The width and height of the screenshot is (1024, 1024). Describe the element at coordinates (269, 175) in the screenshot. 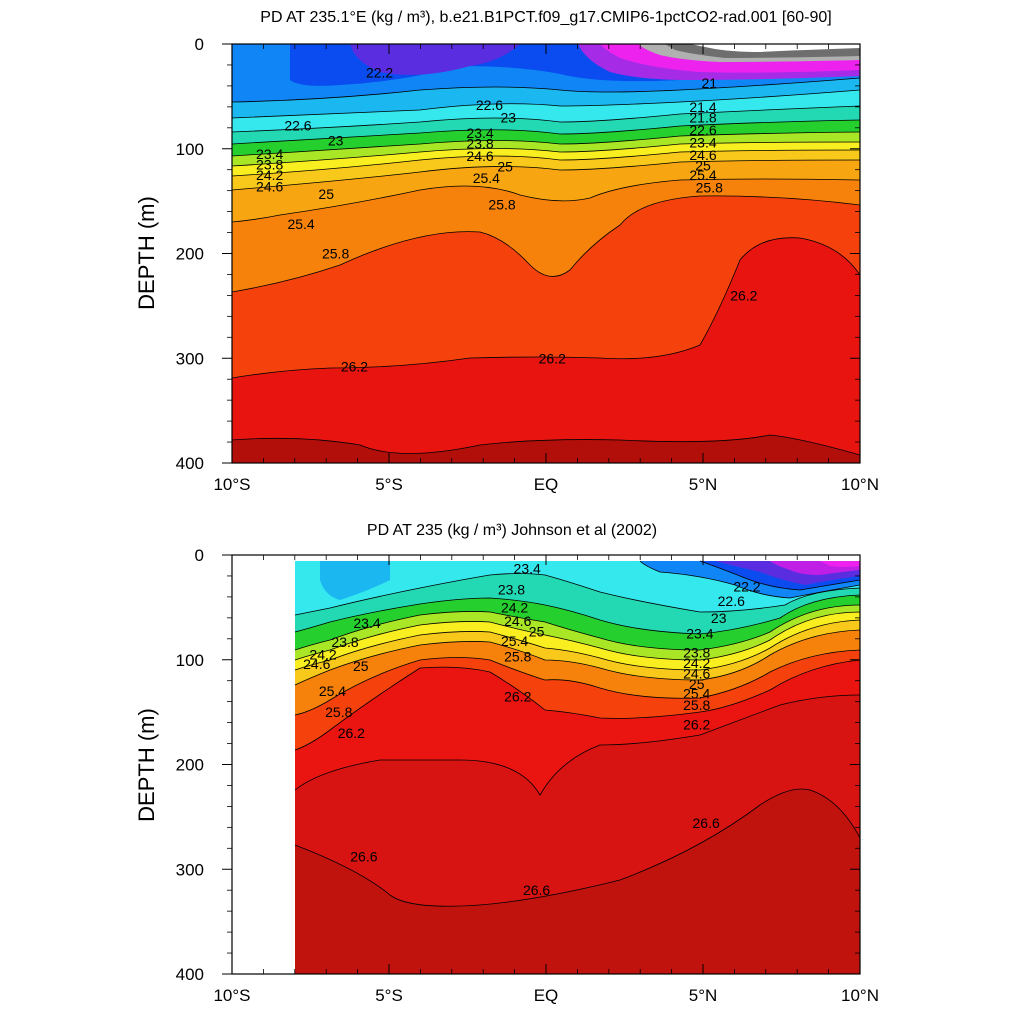

I see `top-contour-label: 24.2` at that location.